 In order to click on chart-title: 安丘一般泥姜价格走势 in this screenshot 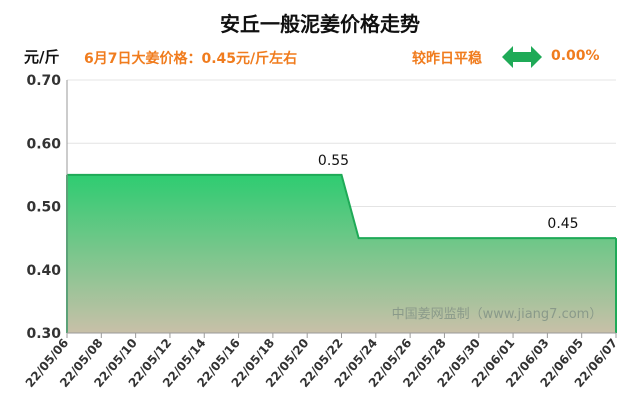, I will do `click(320, 24)`.